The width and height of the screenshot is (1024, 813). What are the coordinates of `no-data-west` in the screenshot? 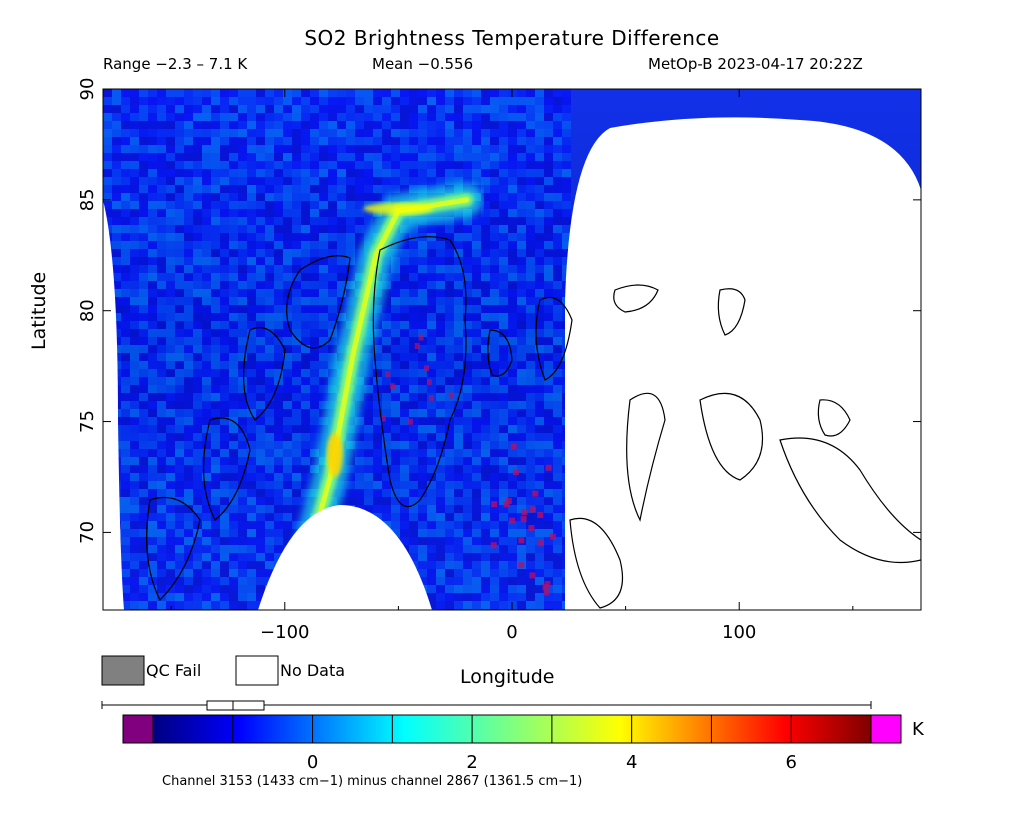 It's located at (113, 349).